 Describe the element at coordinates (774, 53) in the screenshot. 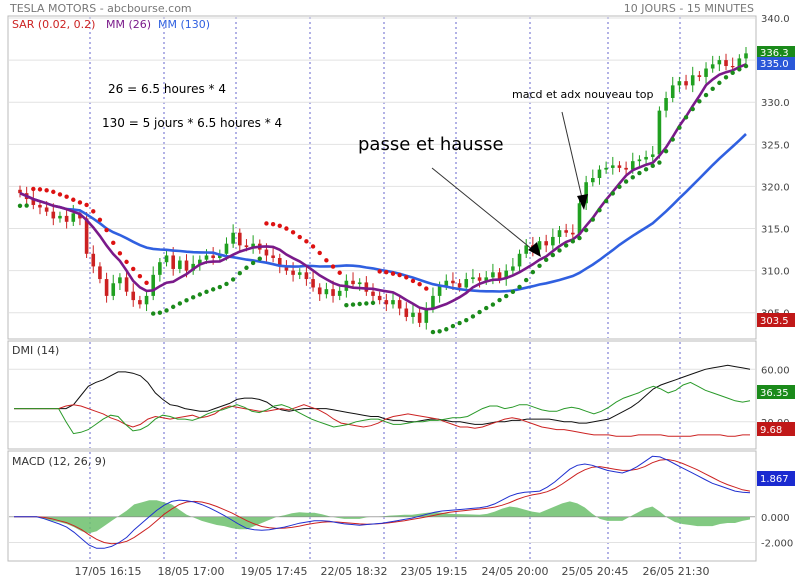

I see `tag-upper: 336.3` at that location.